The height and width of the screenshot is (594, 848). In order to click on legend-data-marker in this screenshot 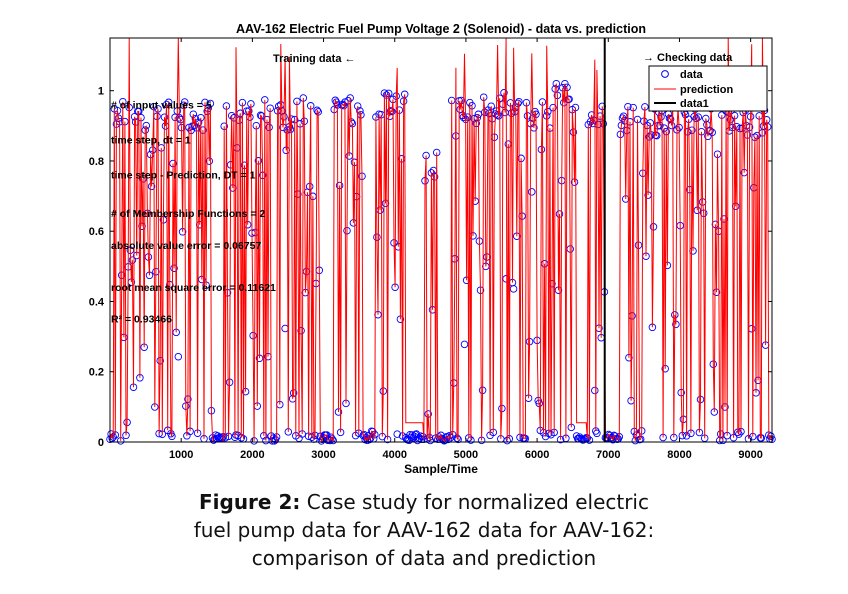, I will do `click(665, 74)`.